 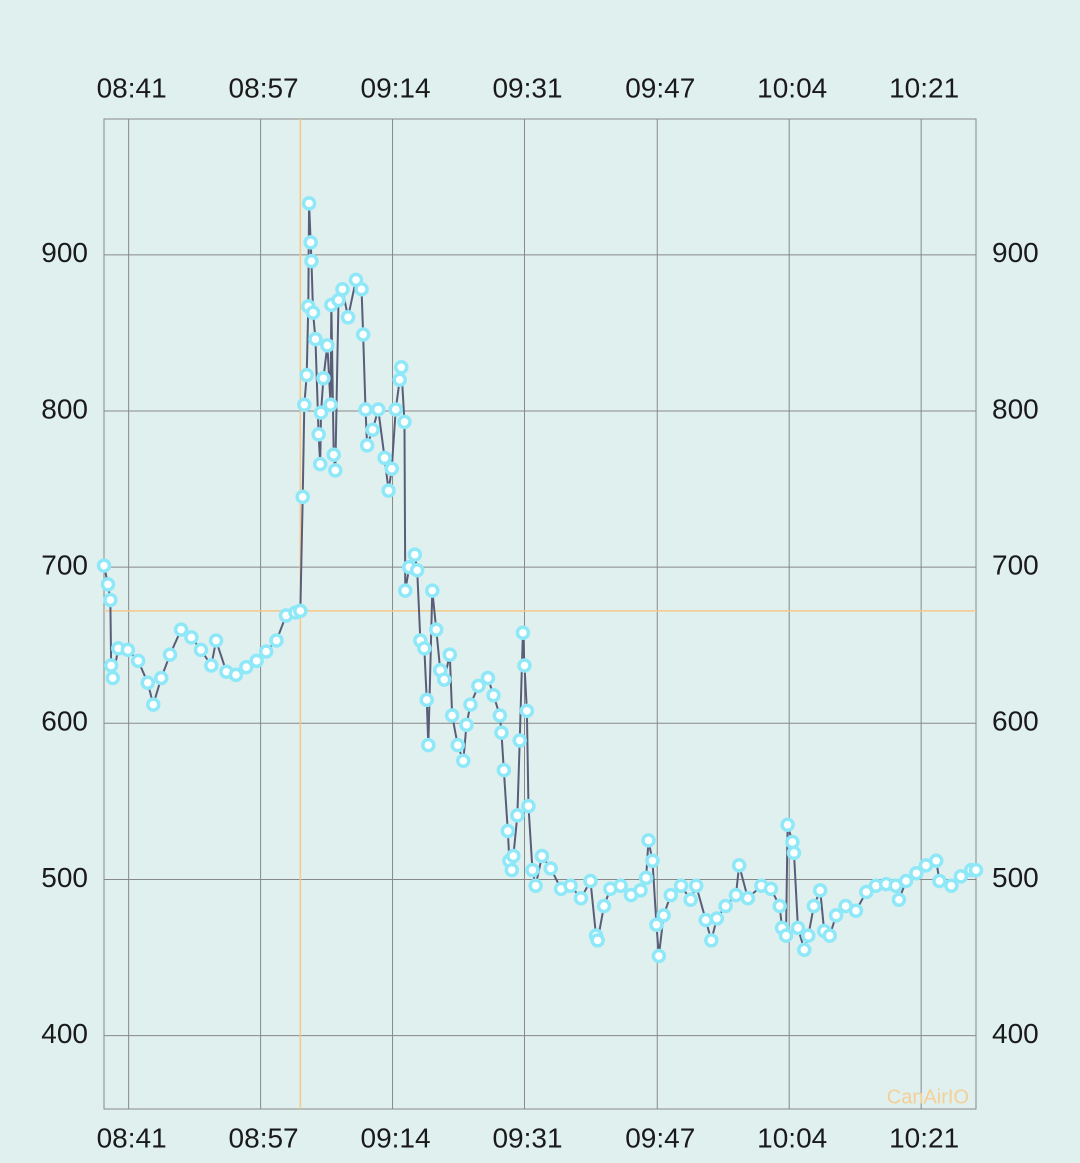 I want to click on x-tick-label-top: 10:21, so click(x=924, y=87).